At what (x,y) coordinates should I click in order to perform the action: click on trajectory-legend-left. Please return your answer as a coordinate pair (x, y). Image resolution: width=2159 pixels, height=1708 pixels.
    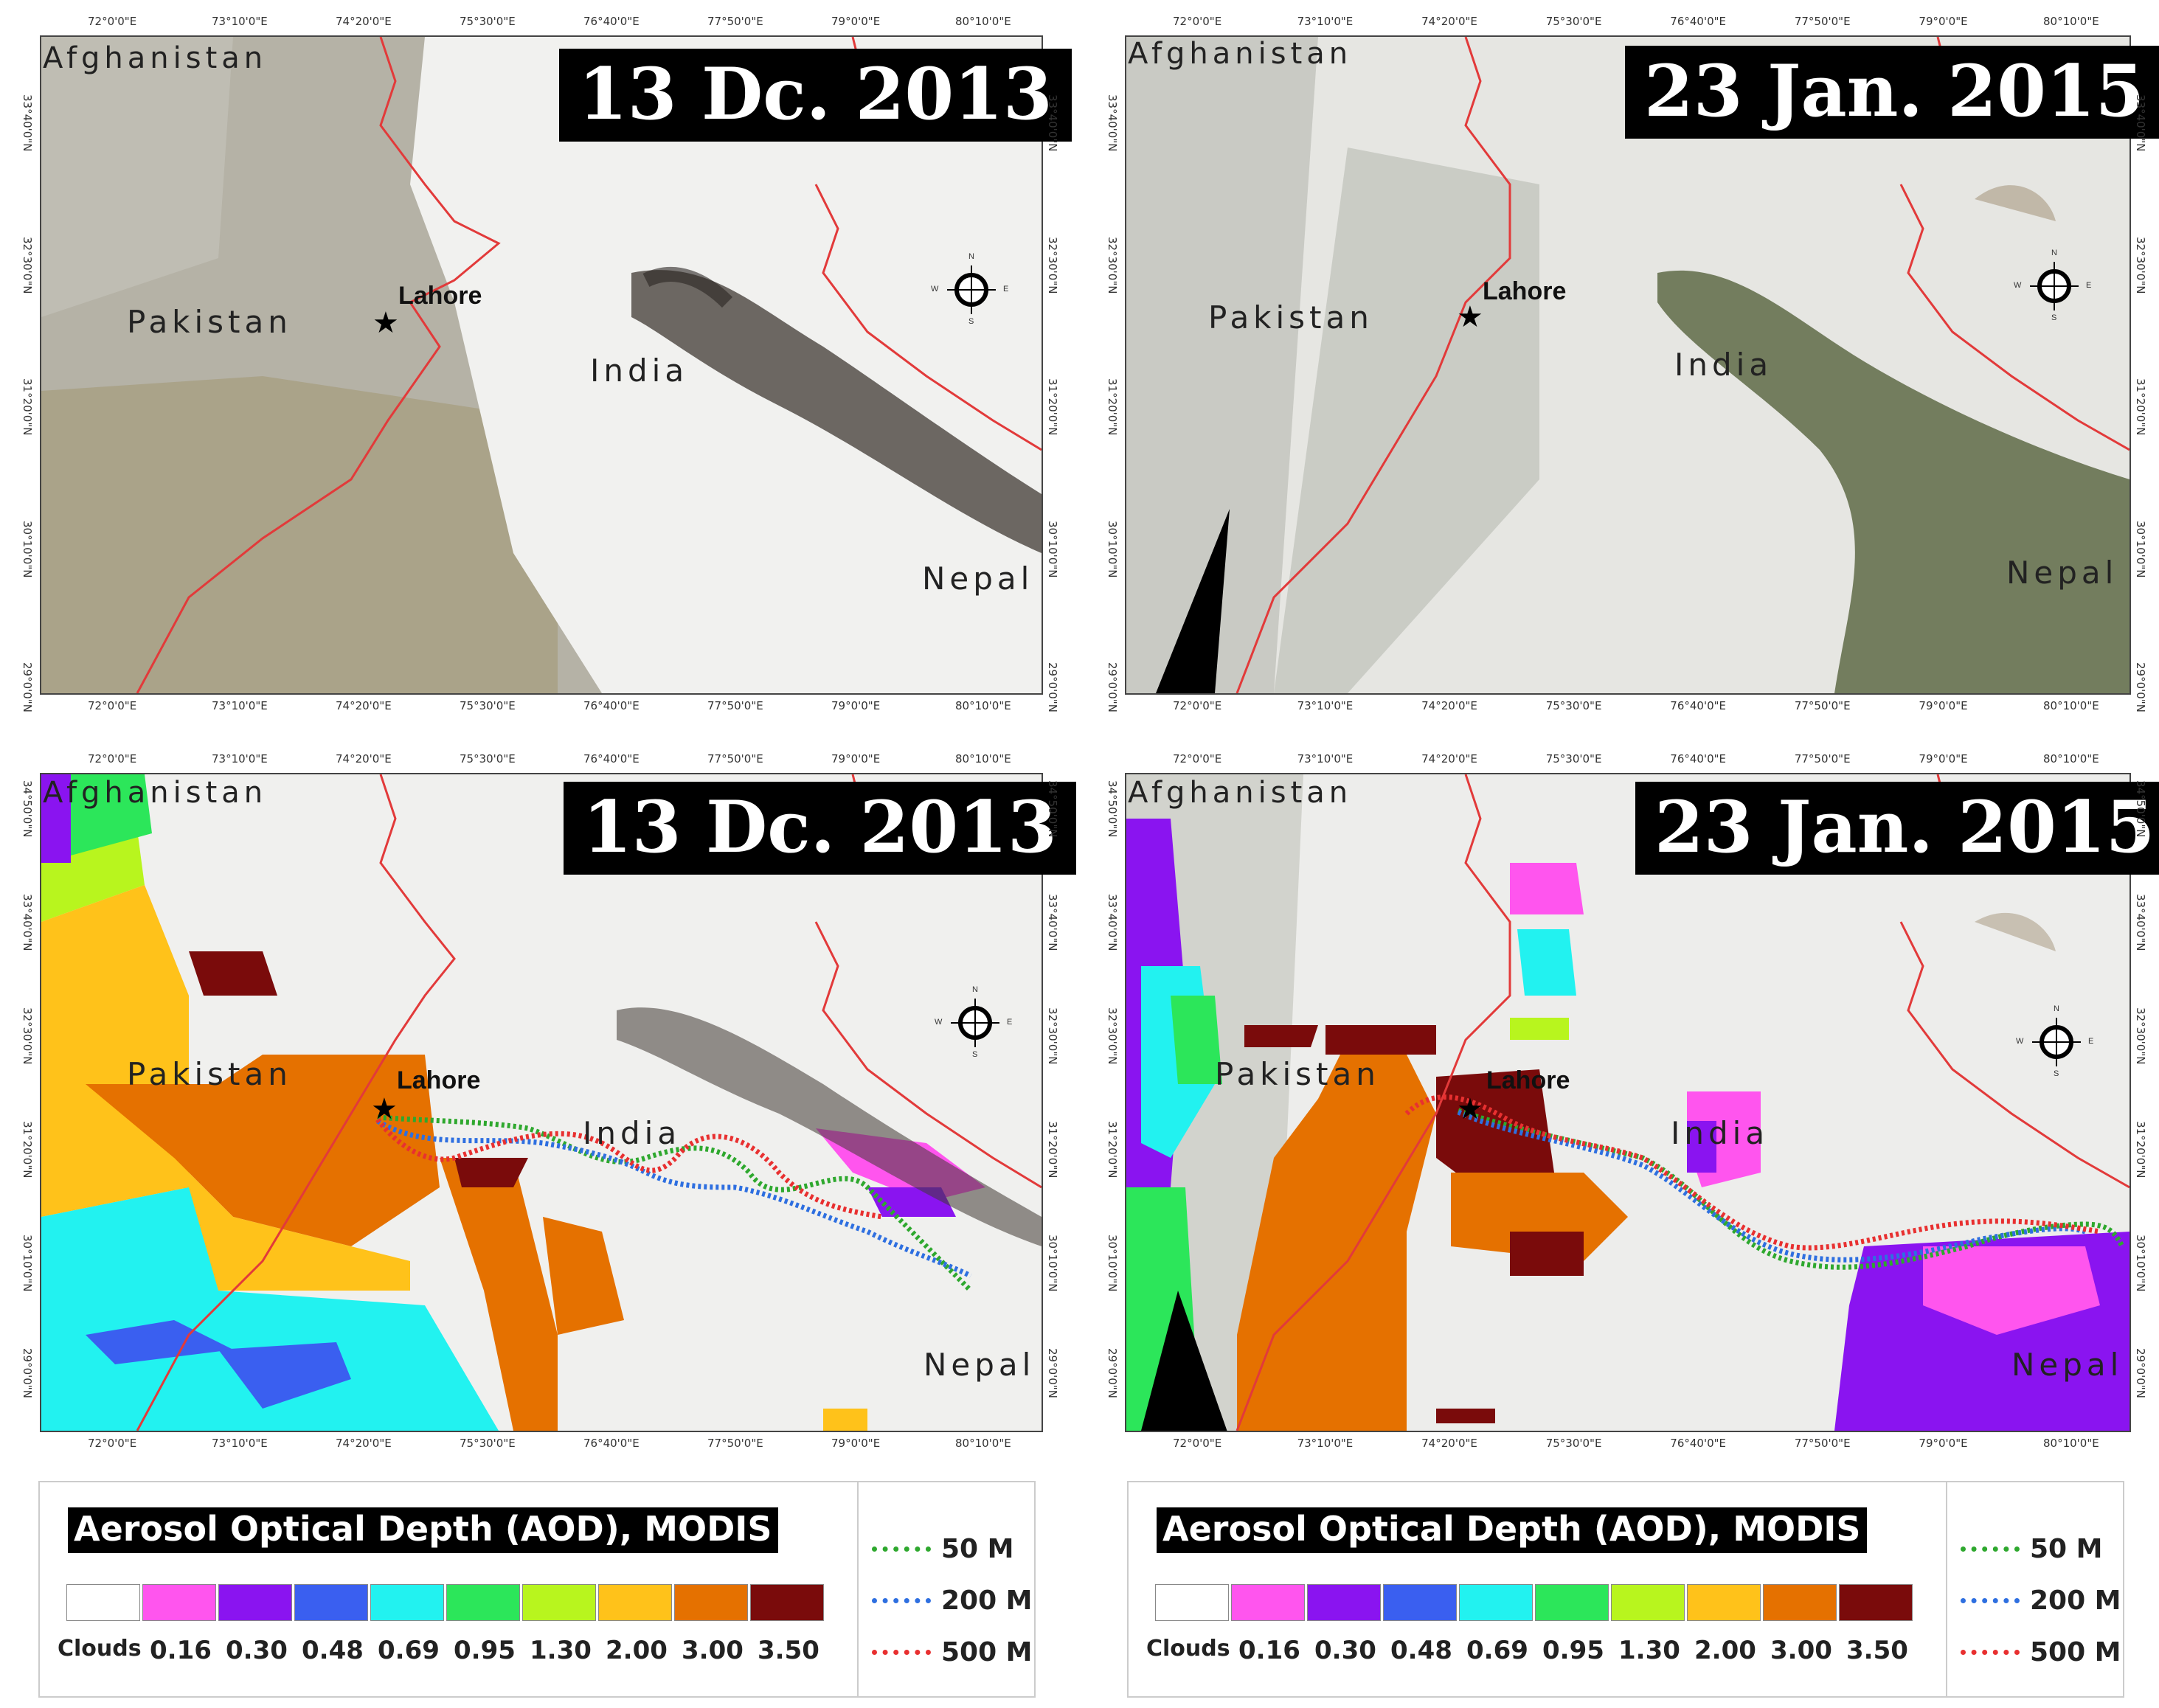
    Looking at the image, I should click on (946, 1590).